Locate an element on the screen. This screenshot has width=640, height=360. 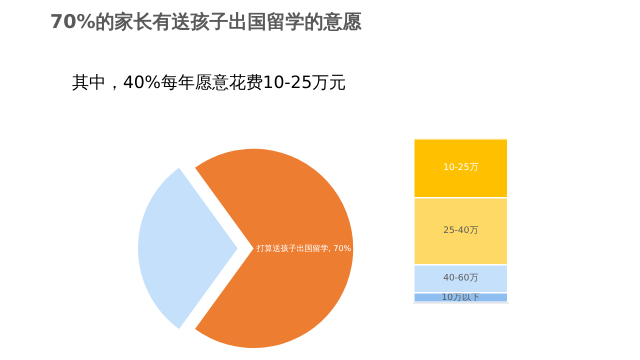
series-label: 10万以下 is located at coordinates (461, 297).